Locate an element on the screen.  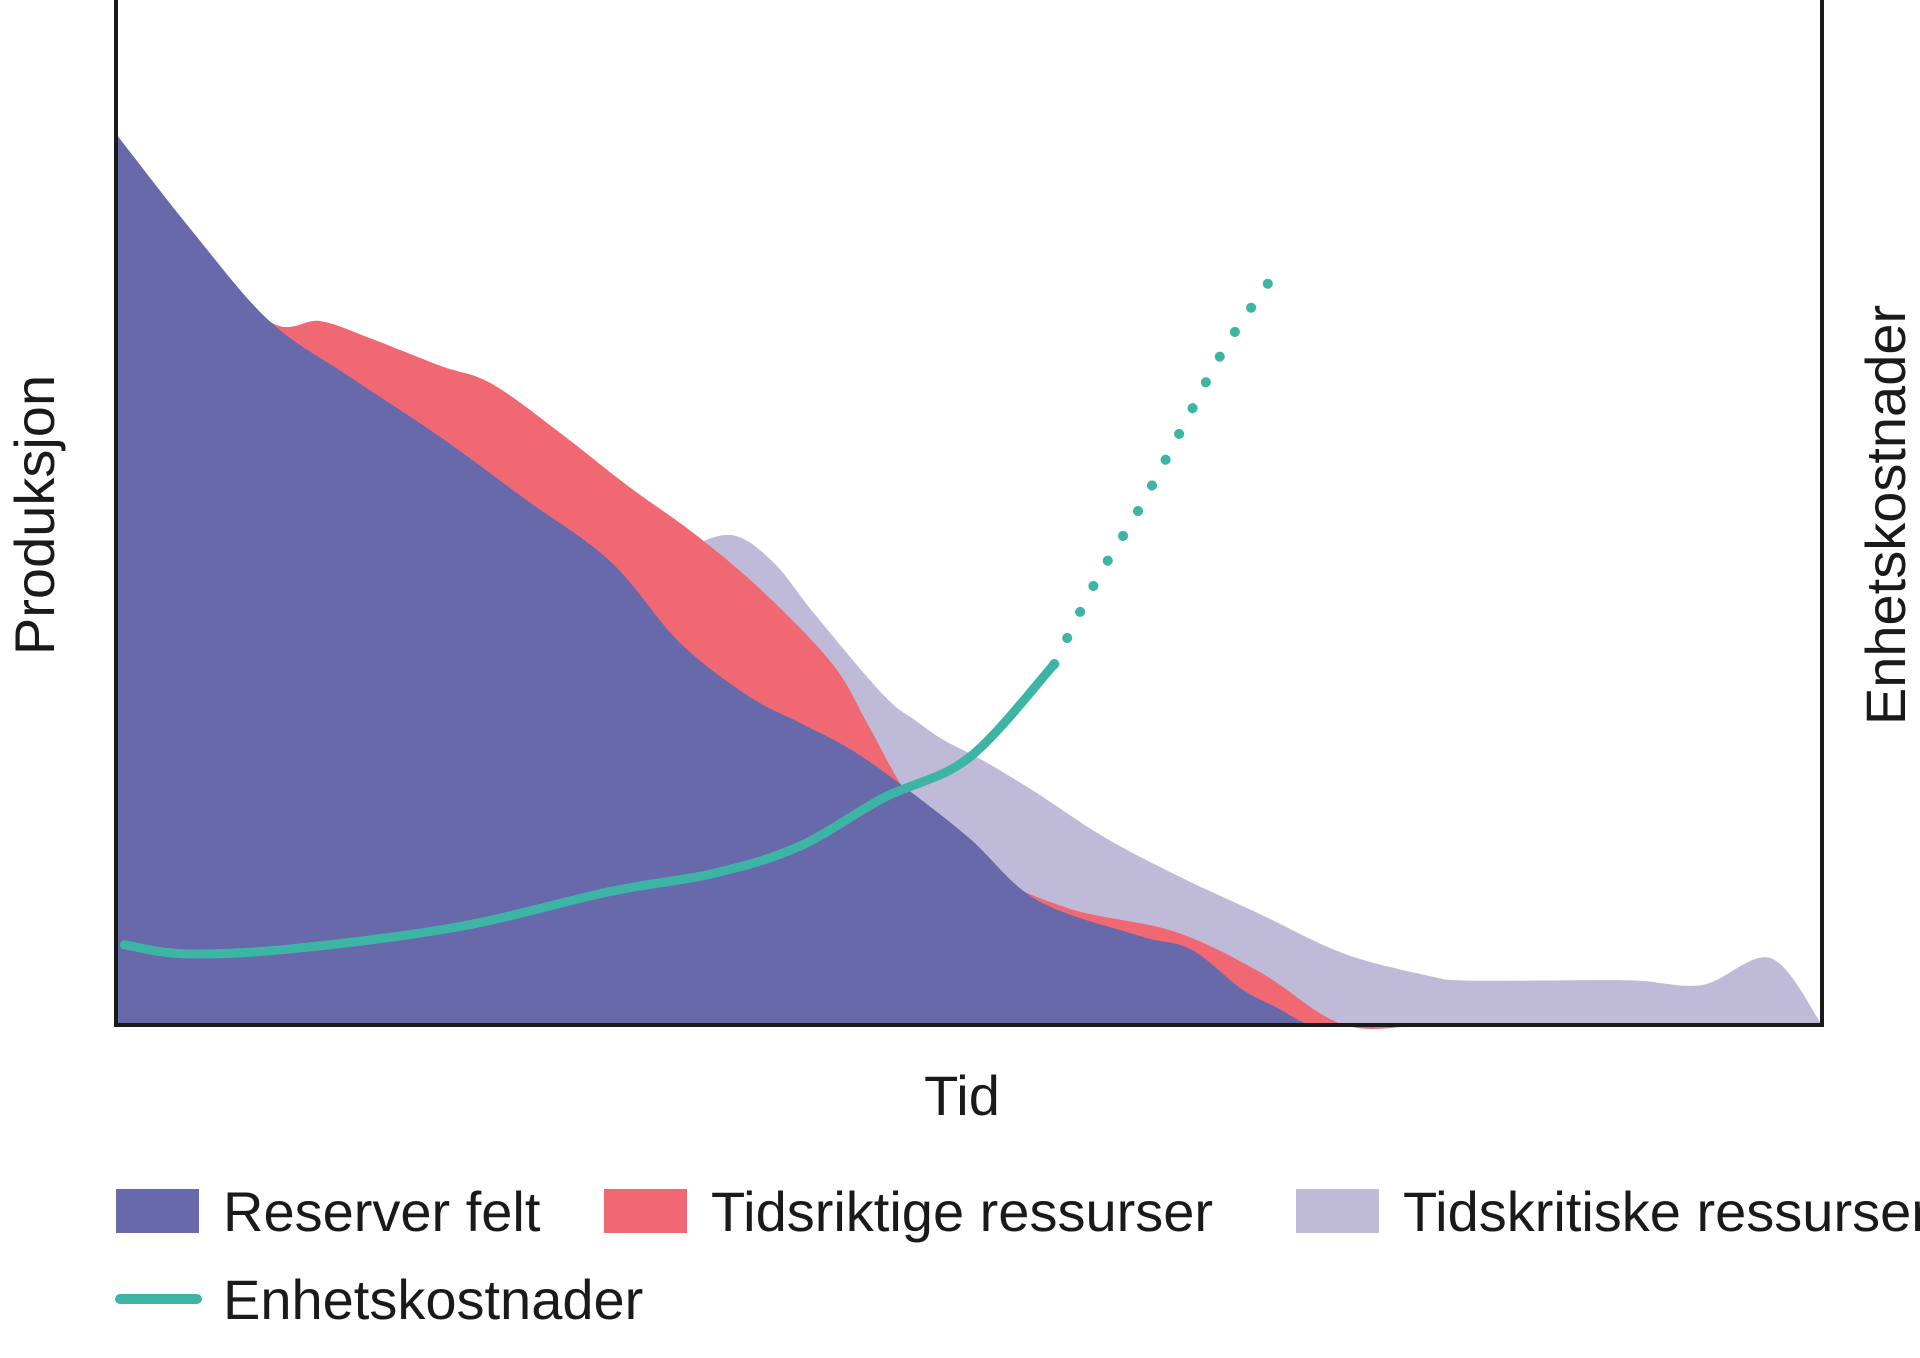
legend-item-tidskritiske-ressurser: Tidskritiske ressurser is located at coordinates (1608, 1211).